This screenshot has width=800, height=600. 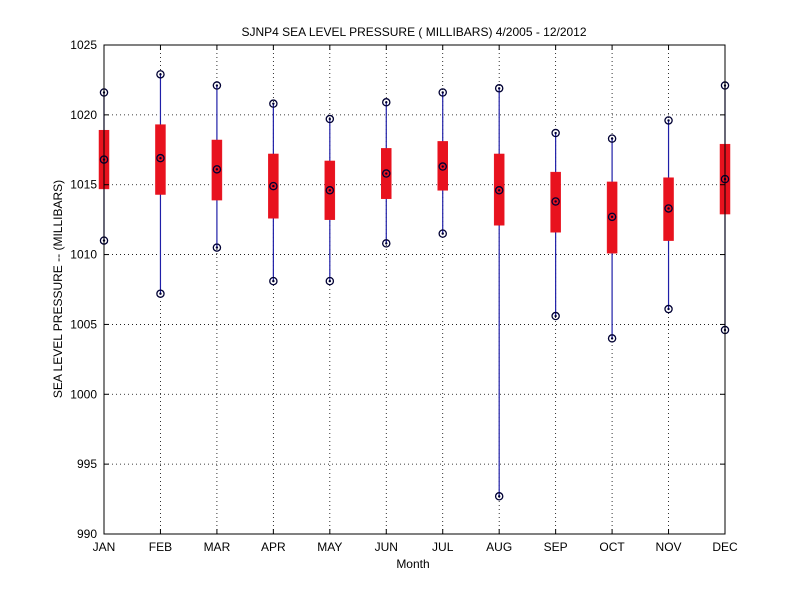 I want to click on x-tick-label: NOV, so click(x=669, y=547).